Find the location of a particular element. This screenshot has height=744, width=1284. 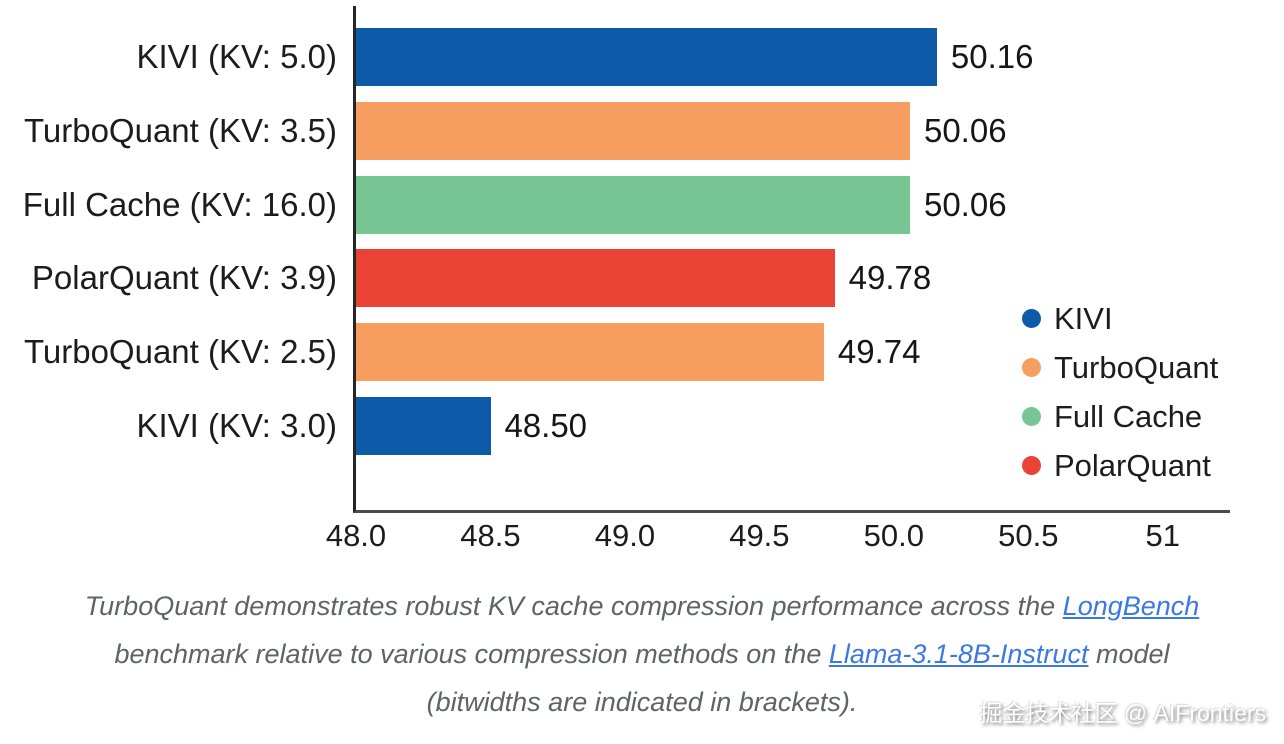

legend-item: Full Cache is located at coordinates (1120, 416).